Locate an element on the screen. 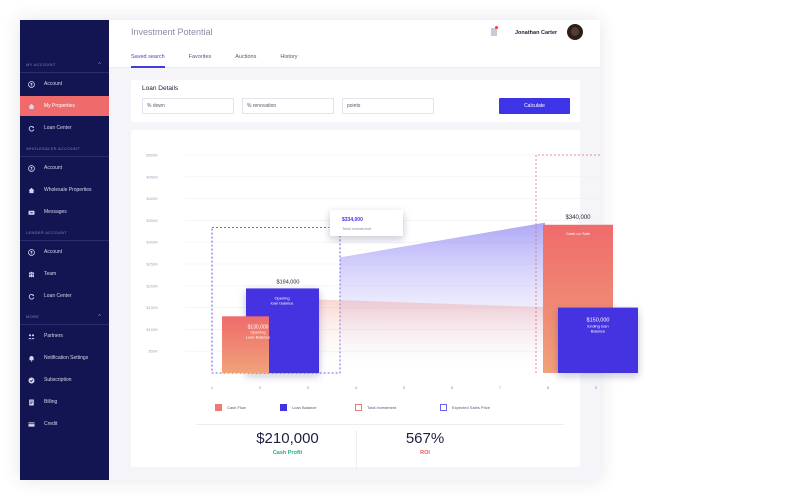 This screenshot has width=800, height=500. notification-icon is located at coordinates (494, 32).